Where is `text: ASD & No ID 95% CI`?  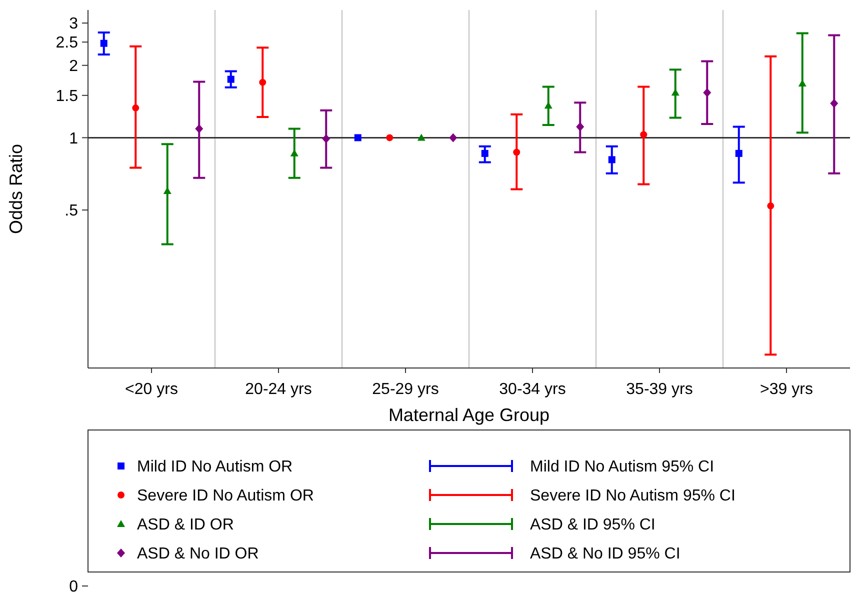
text: ASD & No ID 95% CI is located at coordinates (605, 554).